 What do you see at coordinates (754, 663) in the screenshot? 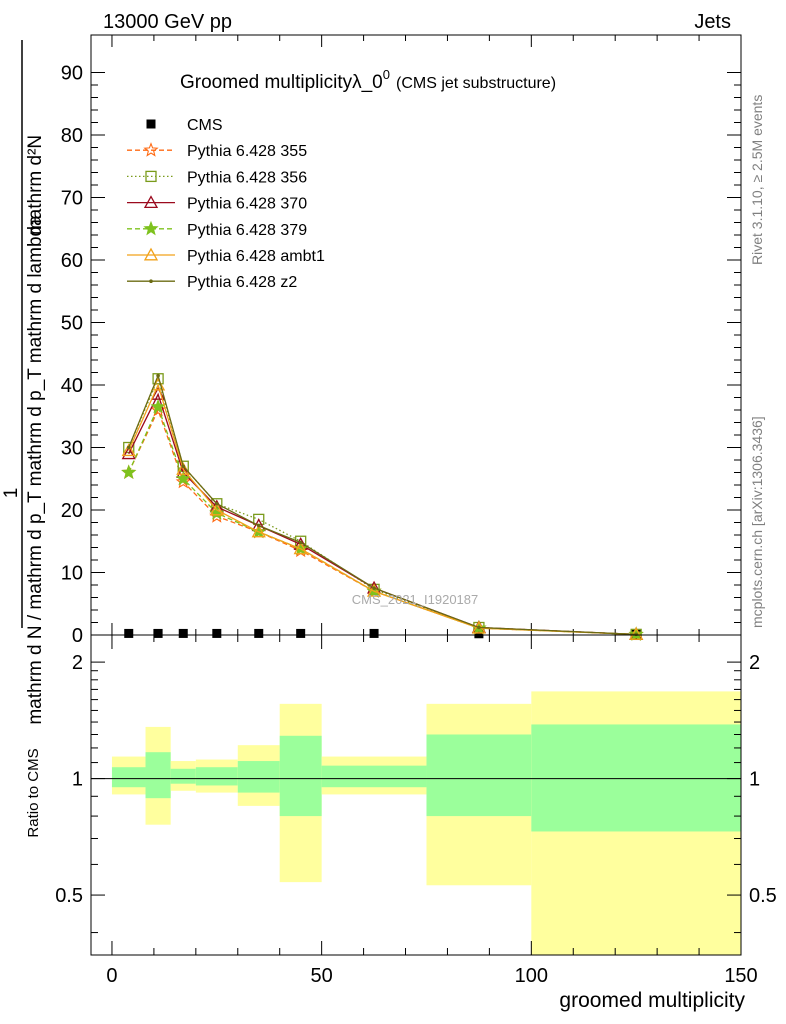
I see `ratio-ytick-label-right: 2` at bounding box center [754, 663].